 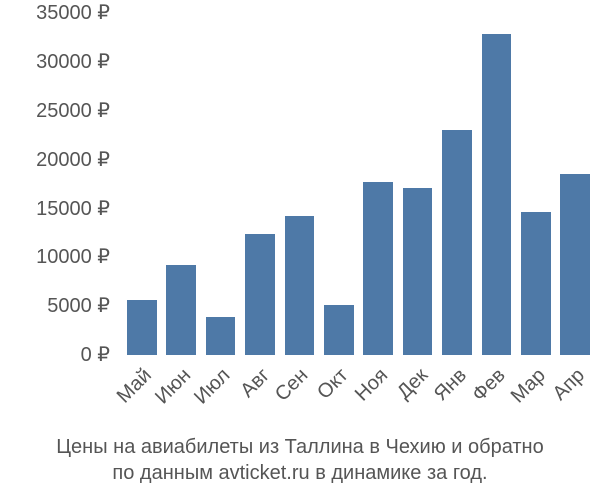 I want to click on x-tick-label: Авг, so click(x=255, y=383).